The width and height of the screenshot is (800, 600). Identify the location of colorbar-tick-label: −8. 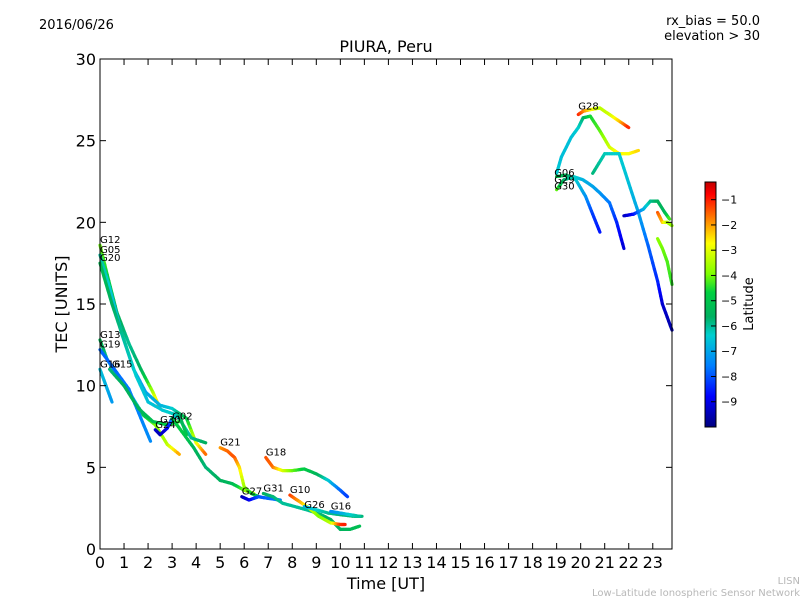
(729, 376).